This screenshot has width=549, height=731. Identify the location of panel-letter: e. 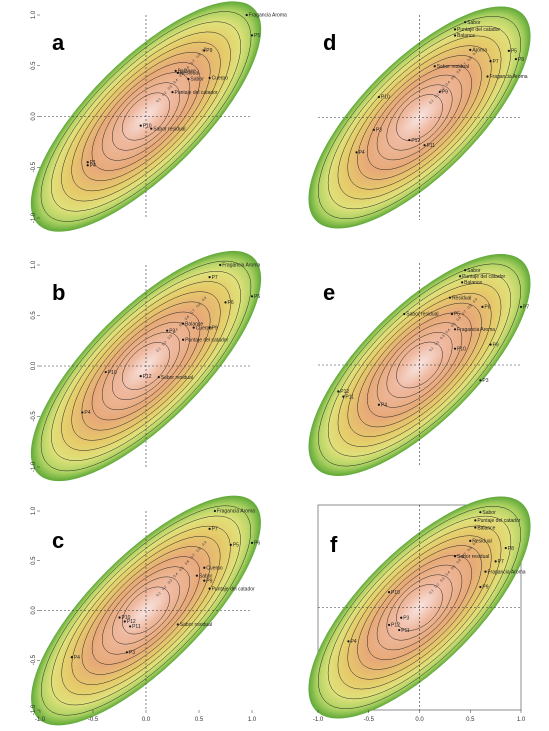
(329, 292).